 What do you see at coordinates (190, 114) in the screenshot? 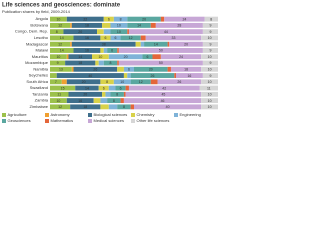
I see `legend-label: Engineering` at bounding box center [190, 114].